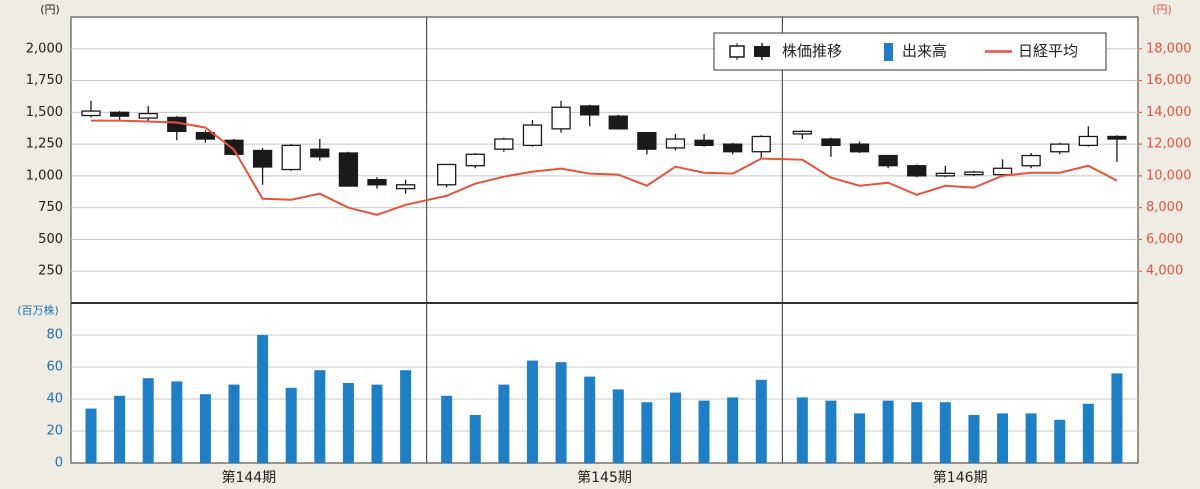  What do you see at coordinates (54, 431) in the screenshot?
I see `volume-tick-label: 20` at bounding box center [54, 431].